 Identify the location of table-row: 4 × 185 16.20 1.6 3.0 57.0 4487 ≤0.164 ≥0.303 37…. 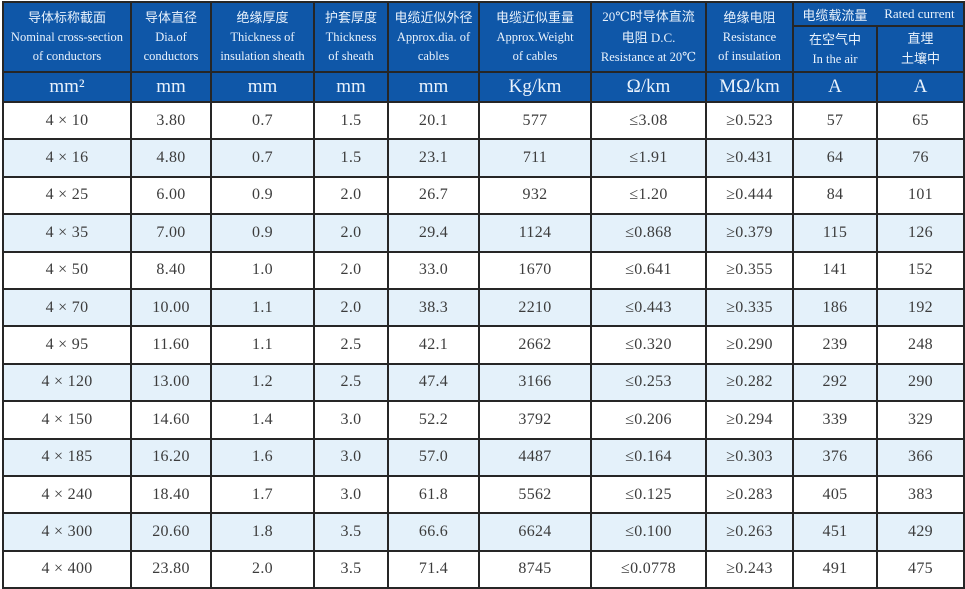
(483, 457).